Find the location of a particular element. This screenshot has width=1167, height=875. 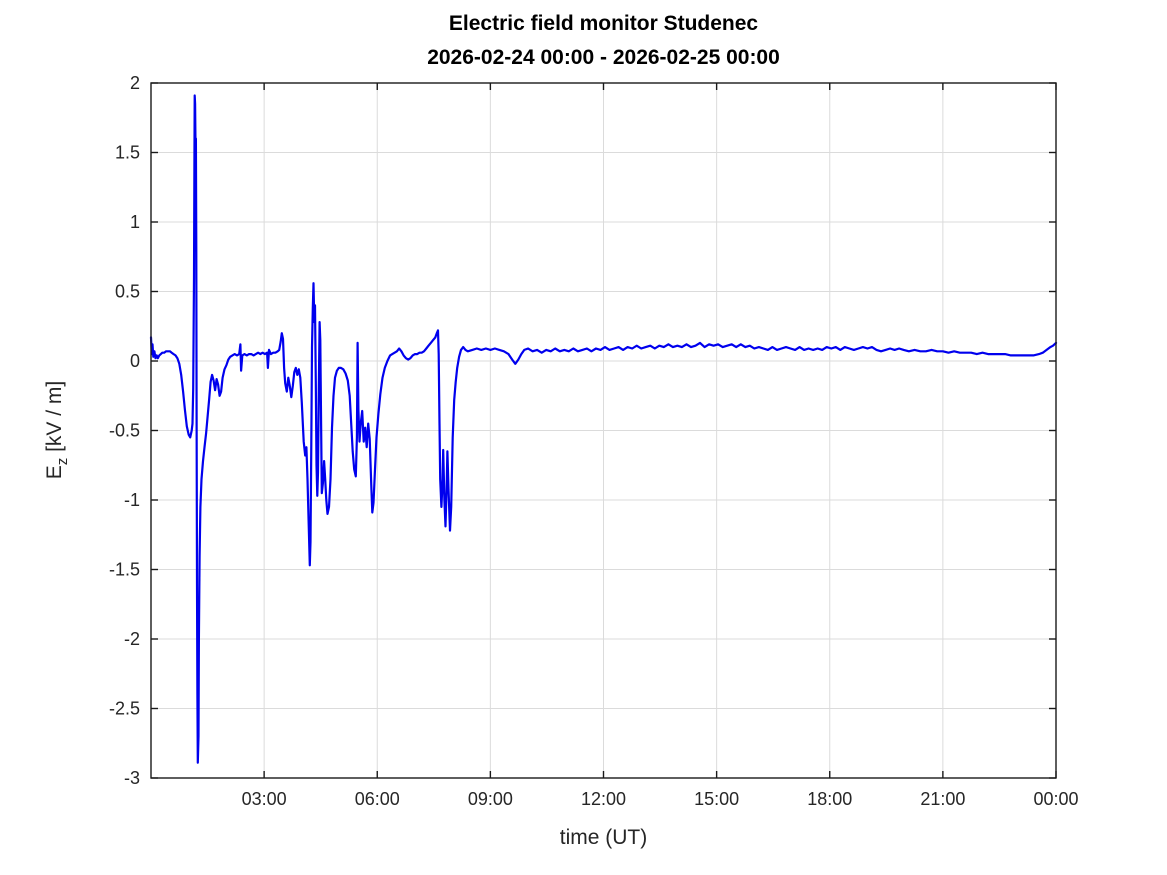

y-tick-label: 1.5 is located at coordinates (127, 153).